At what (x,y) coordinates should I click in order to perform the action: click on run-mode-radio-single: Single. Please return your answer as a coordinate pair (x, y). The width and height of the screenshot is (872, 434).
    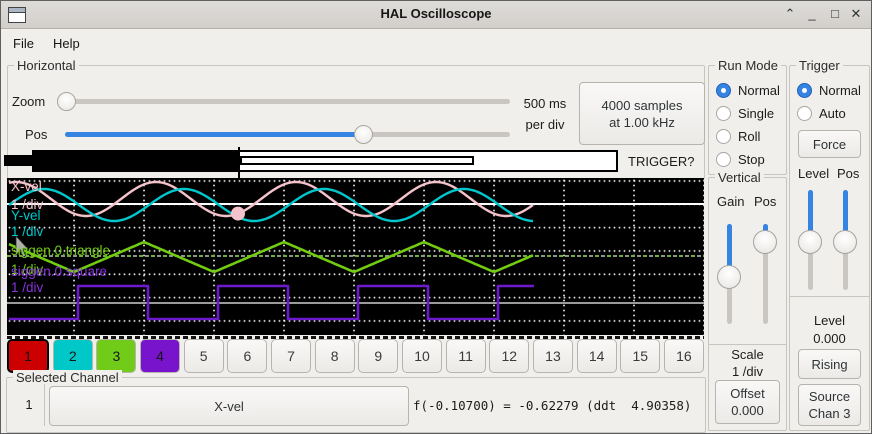
    Looking at the image, I should click on (751, 113).